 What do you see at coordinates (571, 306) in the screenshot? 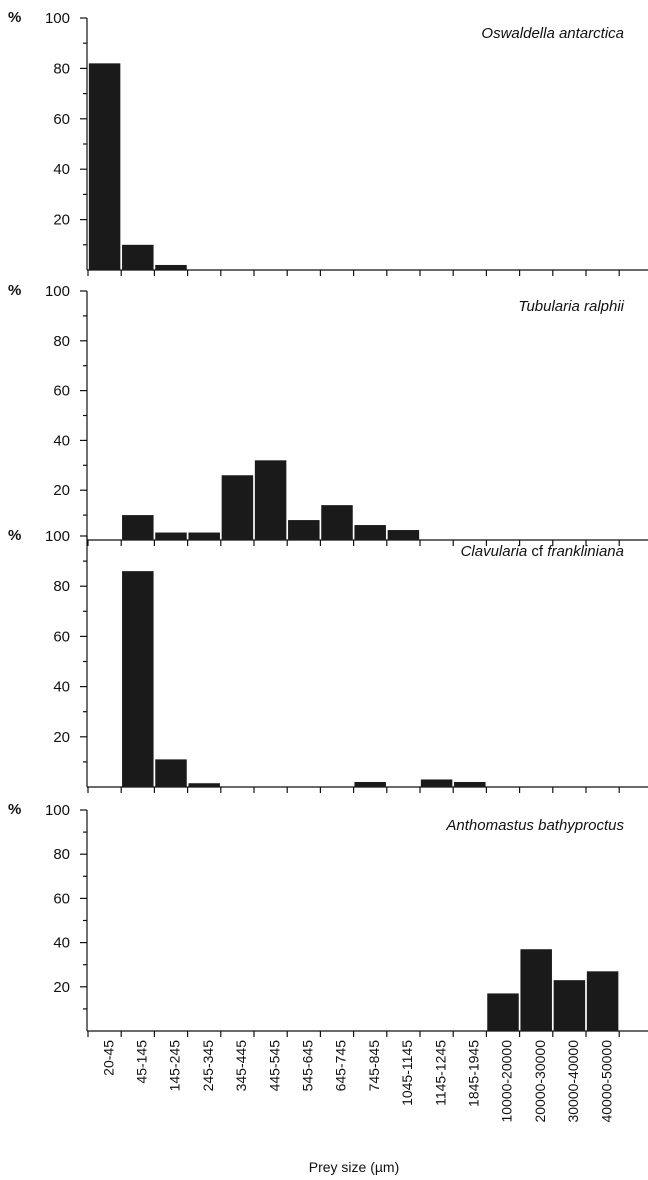
I see `panel-title: Tubularia ralphii` at bounding box center [571, 306].